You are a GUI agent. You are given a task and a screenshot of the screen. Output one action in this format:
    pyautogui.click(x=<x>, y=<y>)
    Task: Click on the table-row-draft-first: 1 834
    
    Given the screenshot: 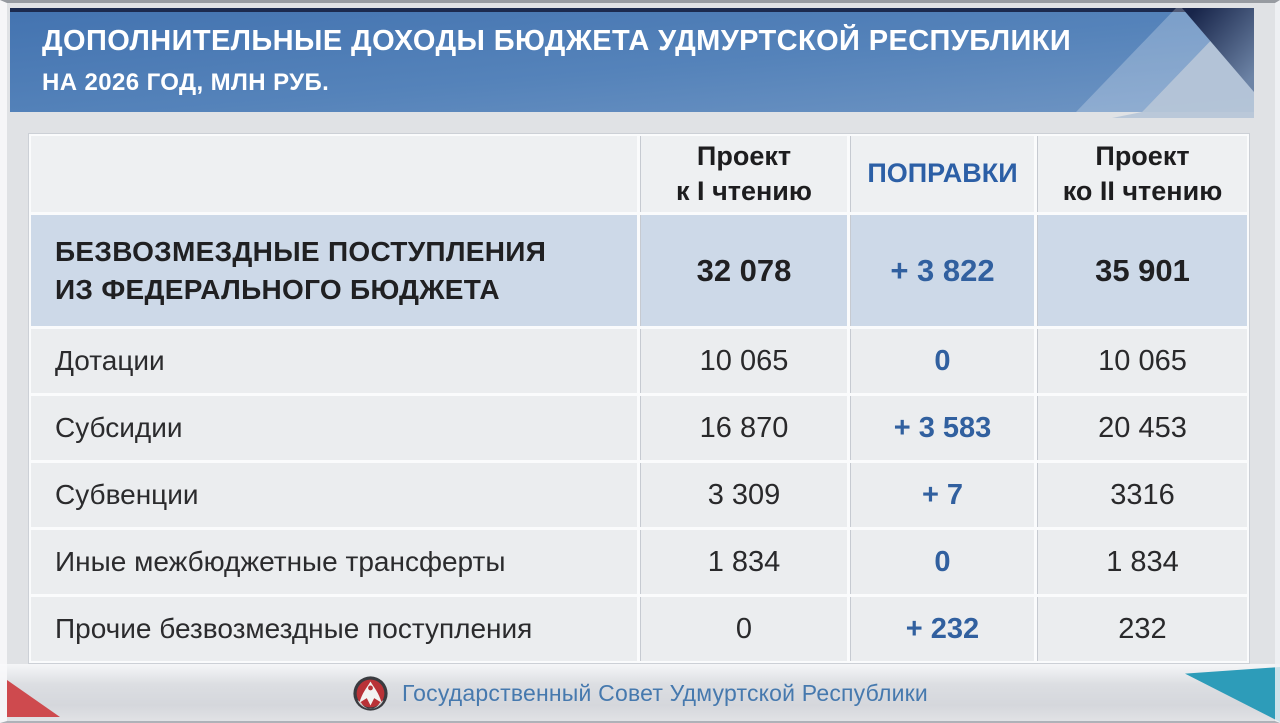 What is the action you would take?
    pyautogui.click(x=743, y=562)
    